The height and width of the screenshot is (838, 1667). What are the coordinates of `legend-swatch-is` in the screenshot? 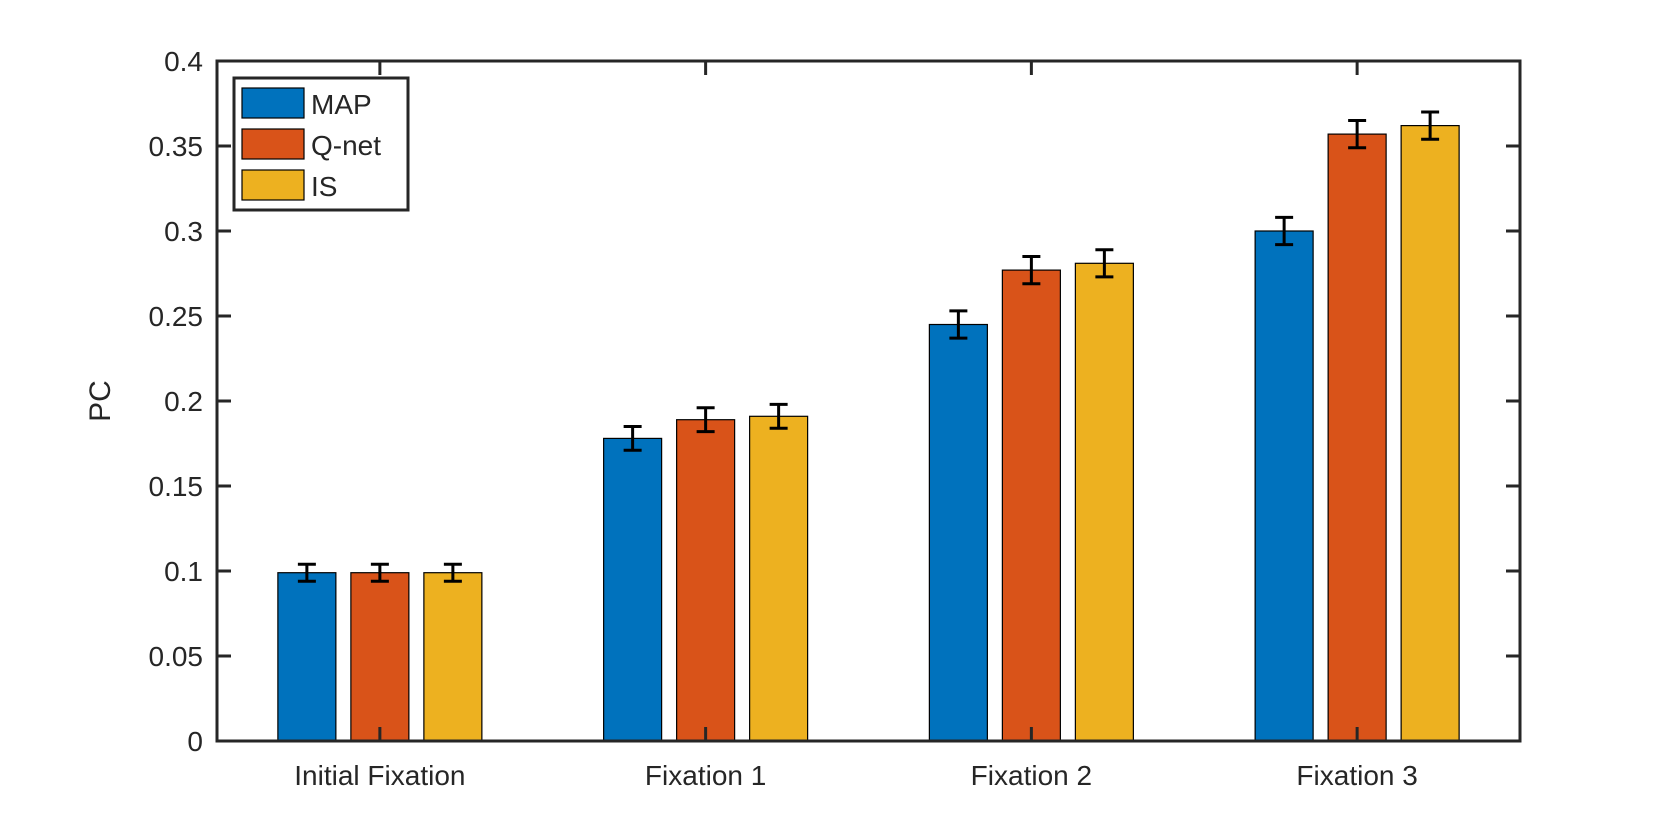 It's located at (273, 185).